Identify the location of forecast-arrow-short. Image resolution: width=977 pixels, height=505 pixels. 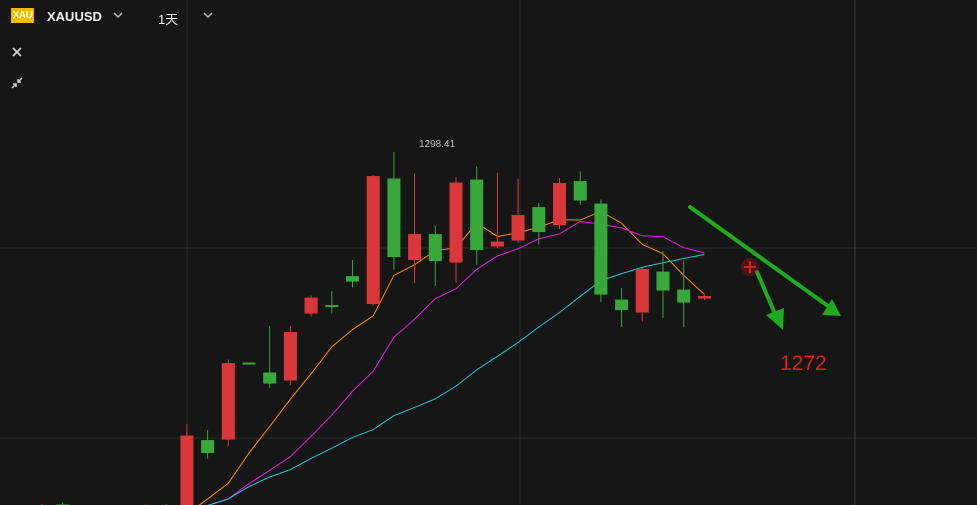
(769, 300).